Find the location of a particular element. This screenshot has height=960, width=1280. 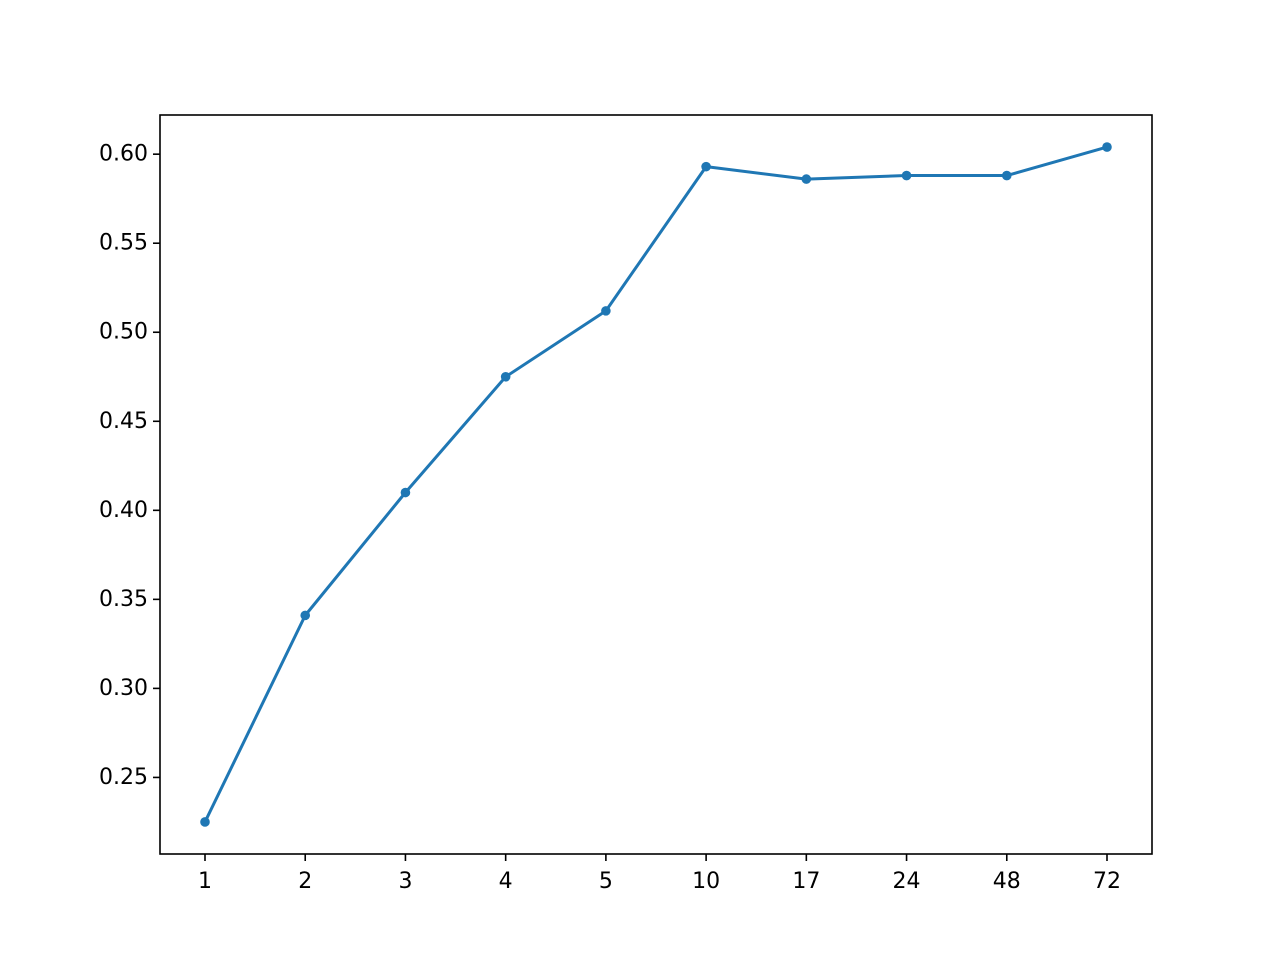

y-tick-label: 0.25 is located at coordinates (123, 777).